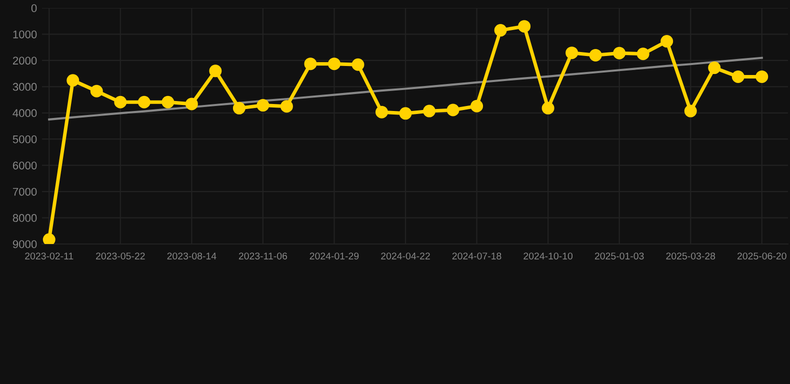 Image resolution: width=790 pixels, height=384 pixels. I want to click on y-tick-label: 4000, so click(24, 113).